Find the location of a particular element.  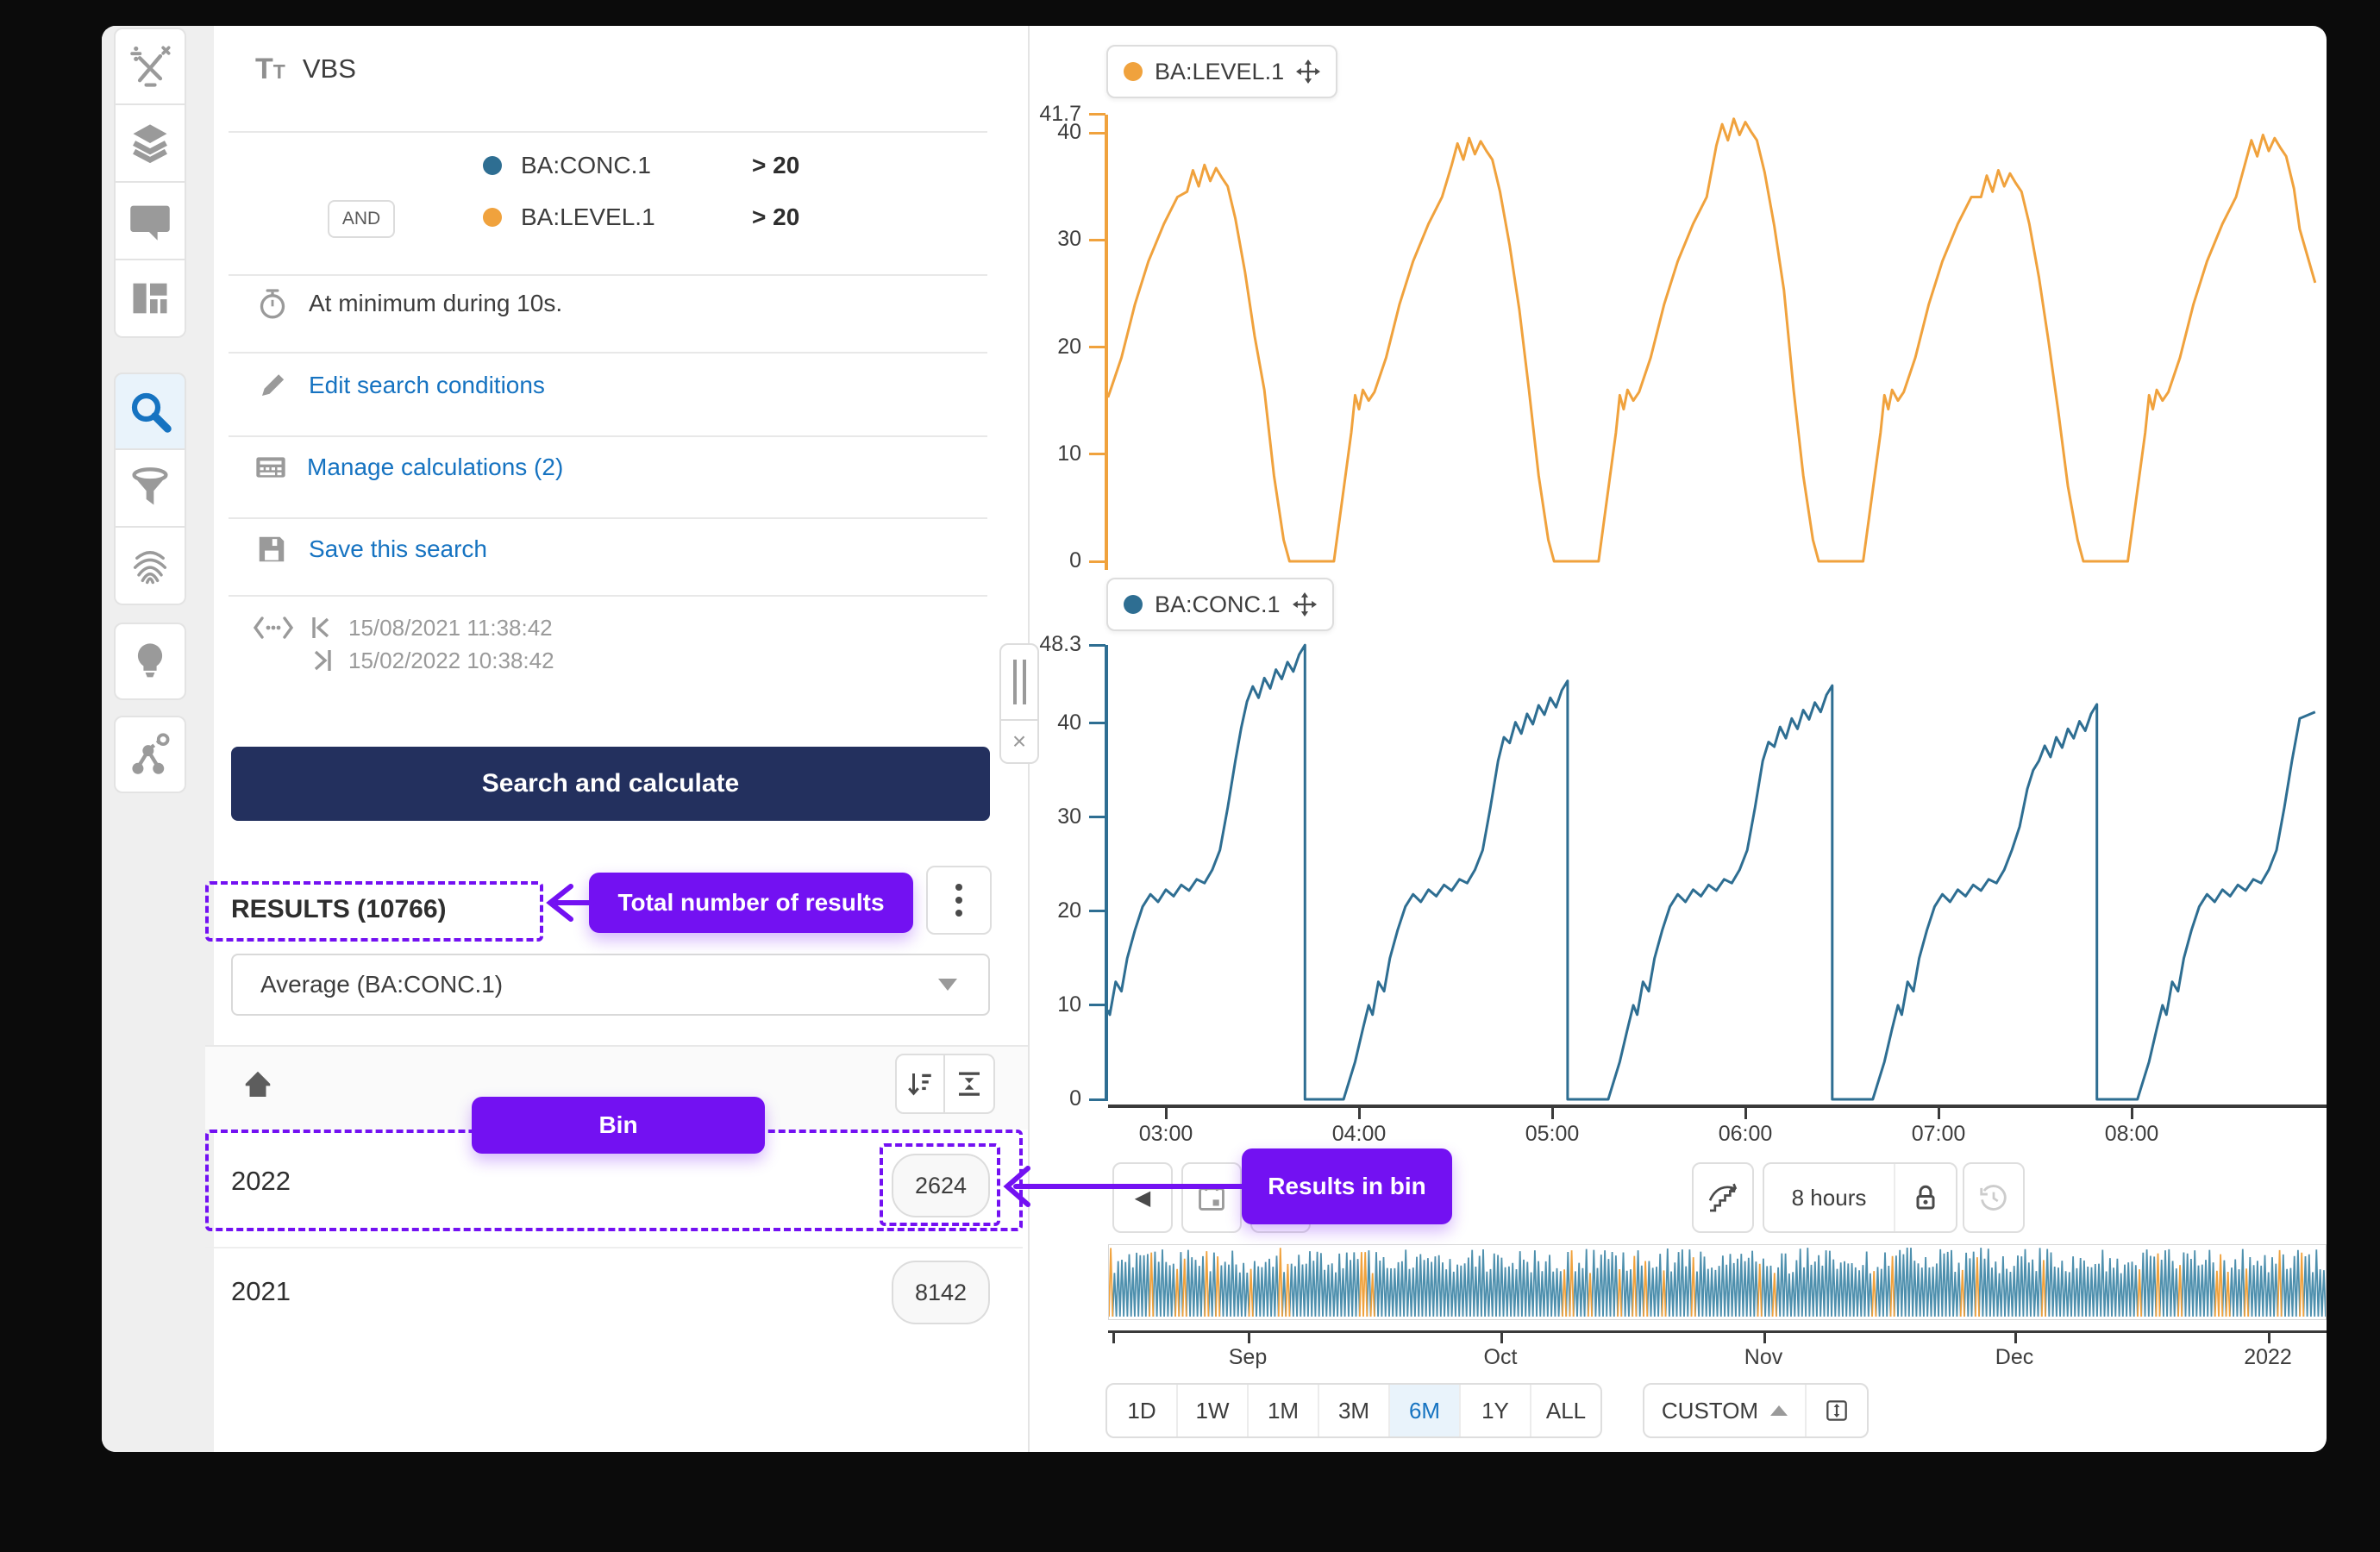

kebab-menu-icon is located at coordinates (959, 900).